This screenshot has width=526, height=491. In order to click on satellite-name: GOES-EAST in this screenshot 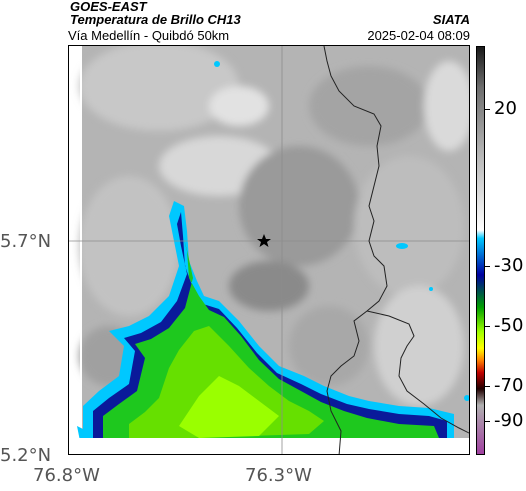, I will do `click(108, 7)`.